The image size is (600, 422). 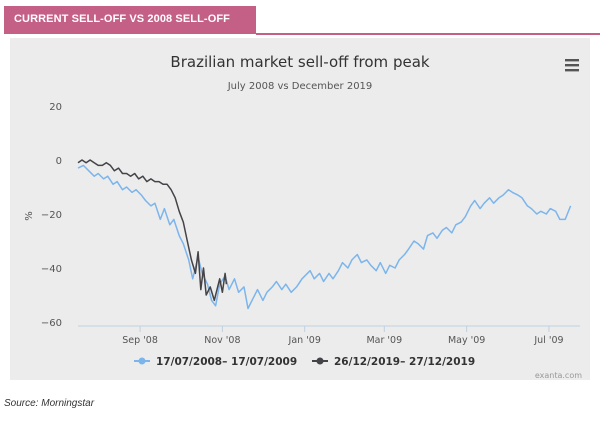 I want to click on section-banner: CURRENT SELL-OFF VS 2008 SELL-OFF, so click(x=130, y=20).